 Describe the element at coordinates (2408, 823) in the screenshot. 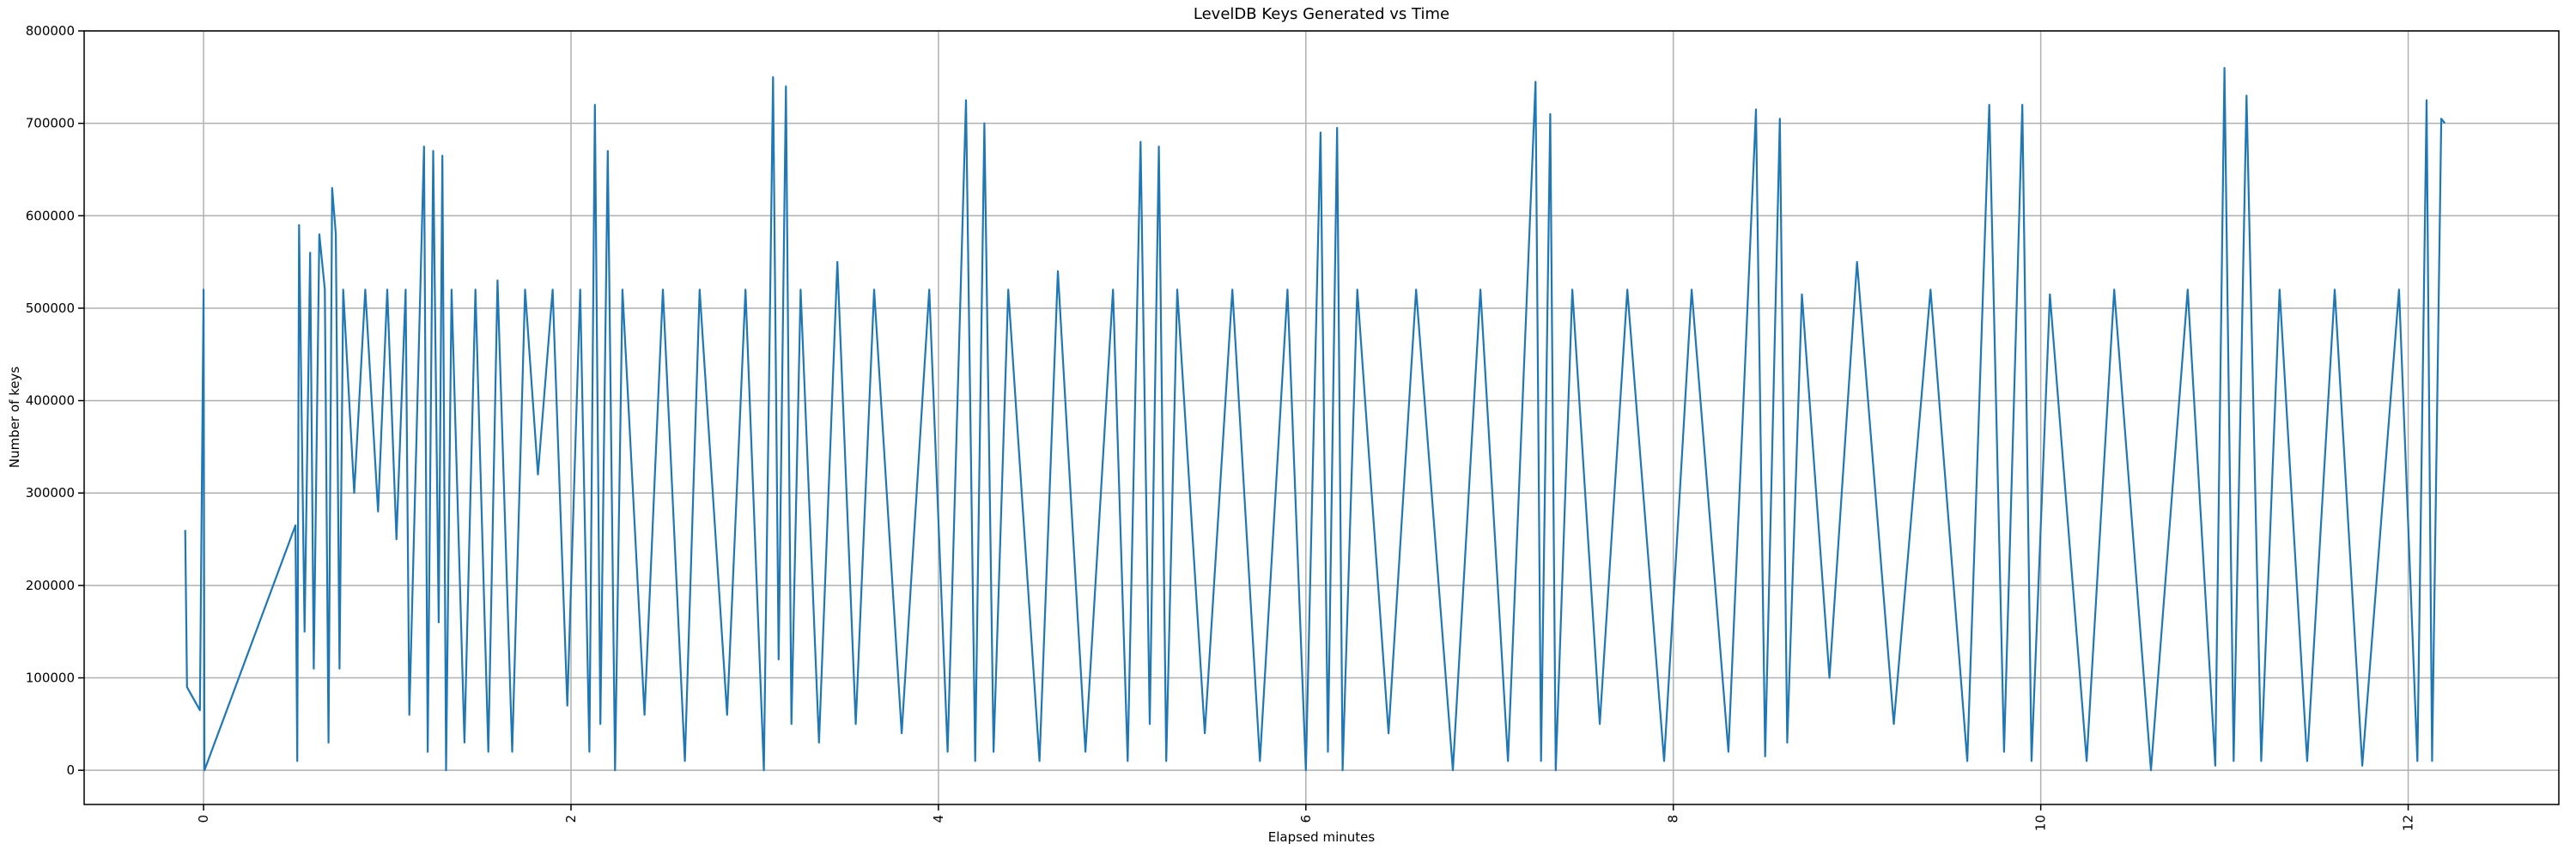

I see `x-tick-label: 12` at that location.